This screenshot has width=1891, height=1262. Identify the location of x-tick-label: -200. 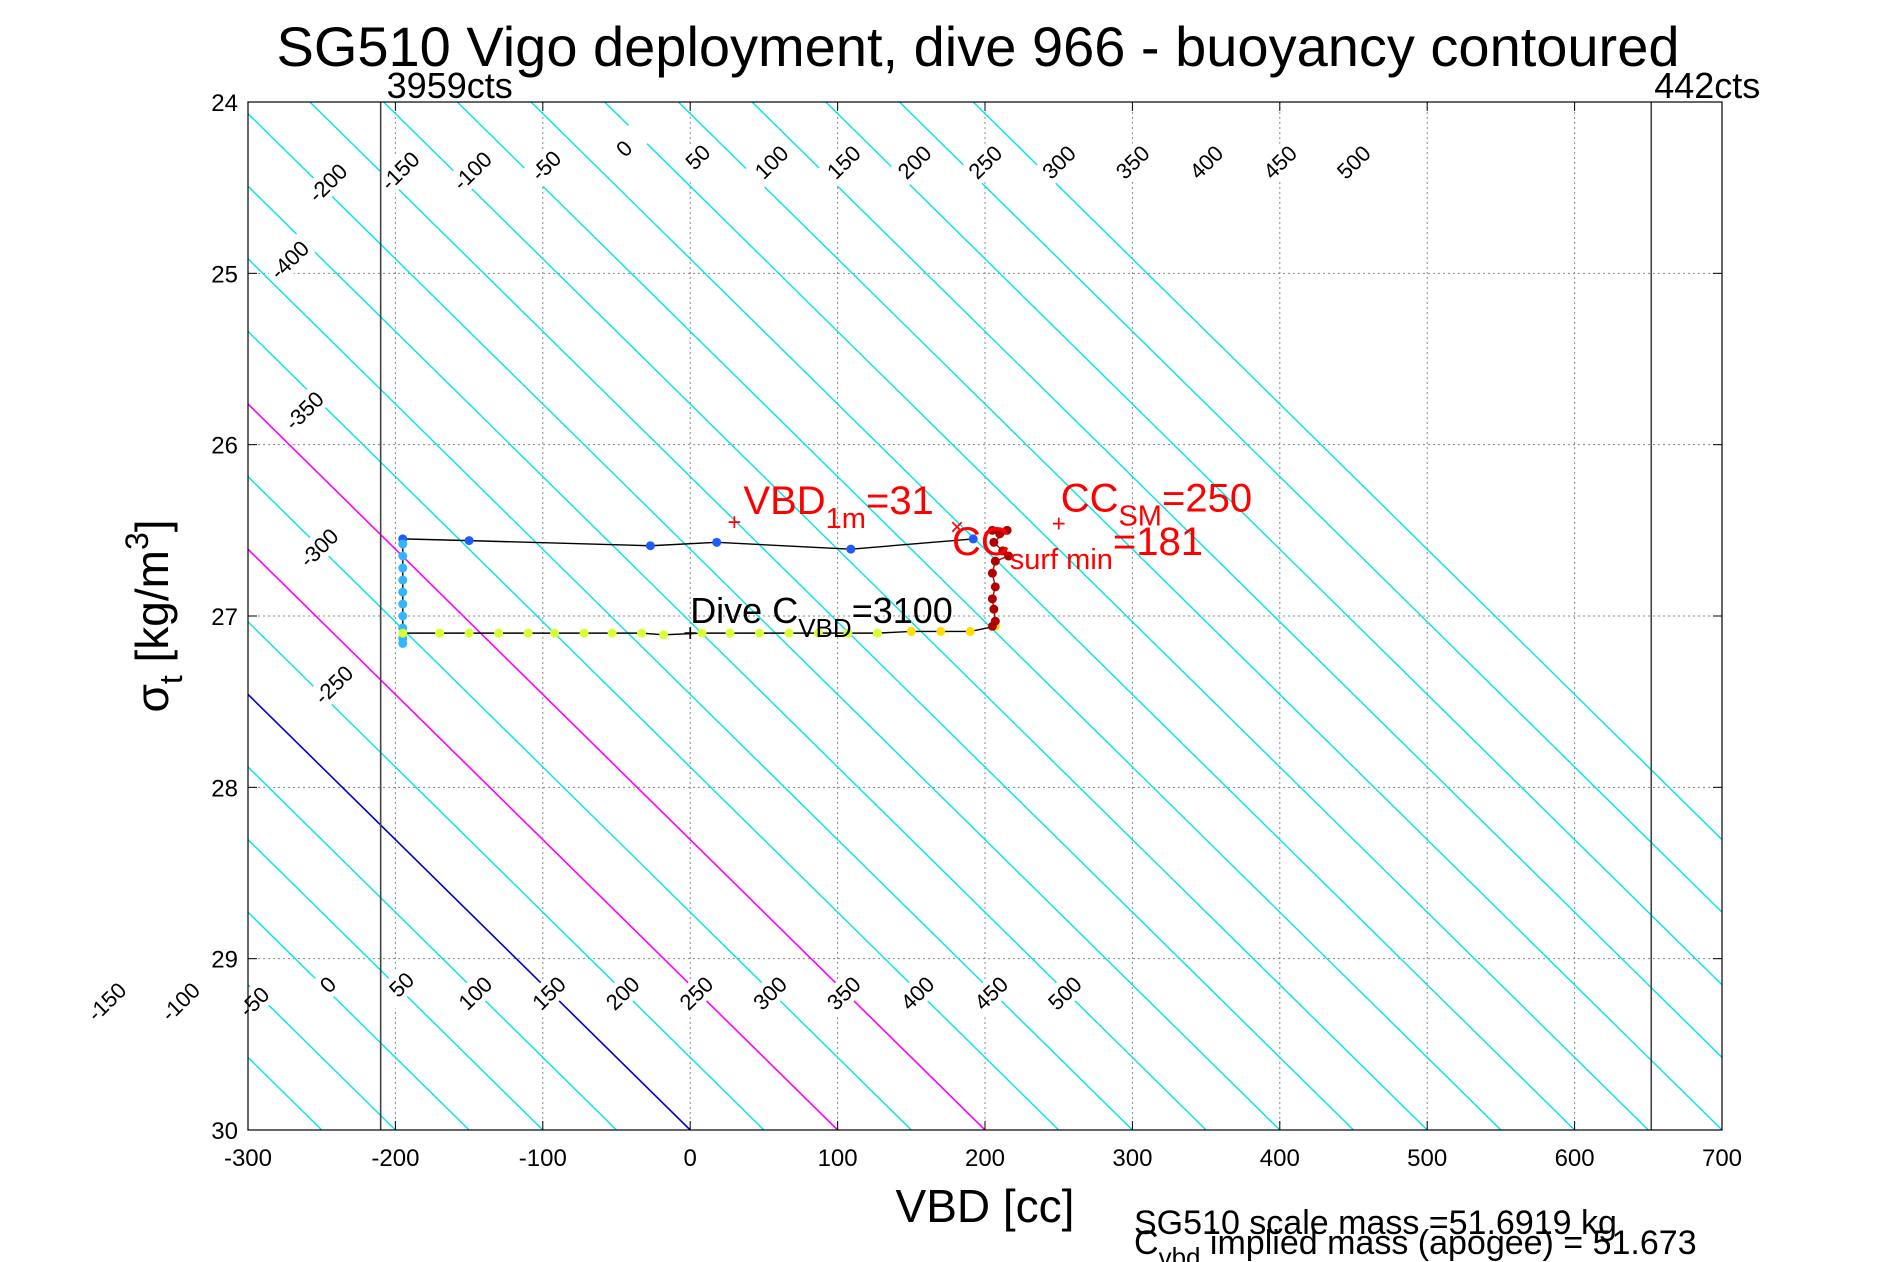
(395, 1158).